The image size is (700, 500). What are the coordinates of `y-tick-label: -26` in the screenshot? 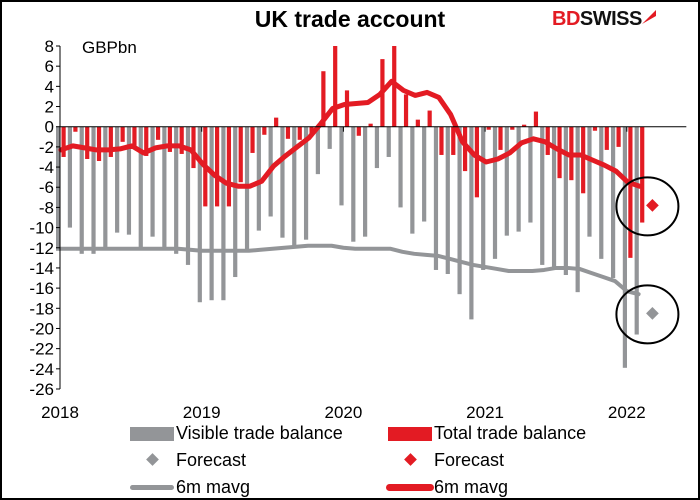 It's located at (41, 389).